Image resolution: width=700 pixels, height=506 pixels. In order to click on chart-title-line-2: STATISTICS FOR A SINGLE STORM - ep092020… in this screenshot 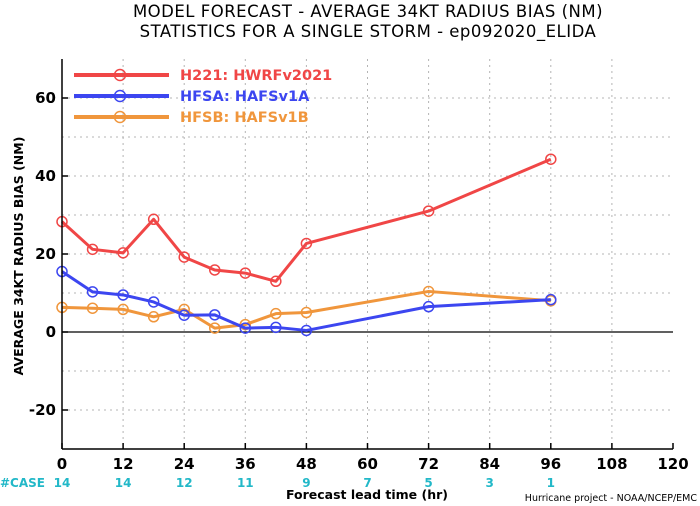, I will do `click(368, 32)`.